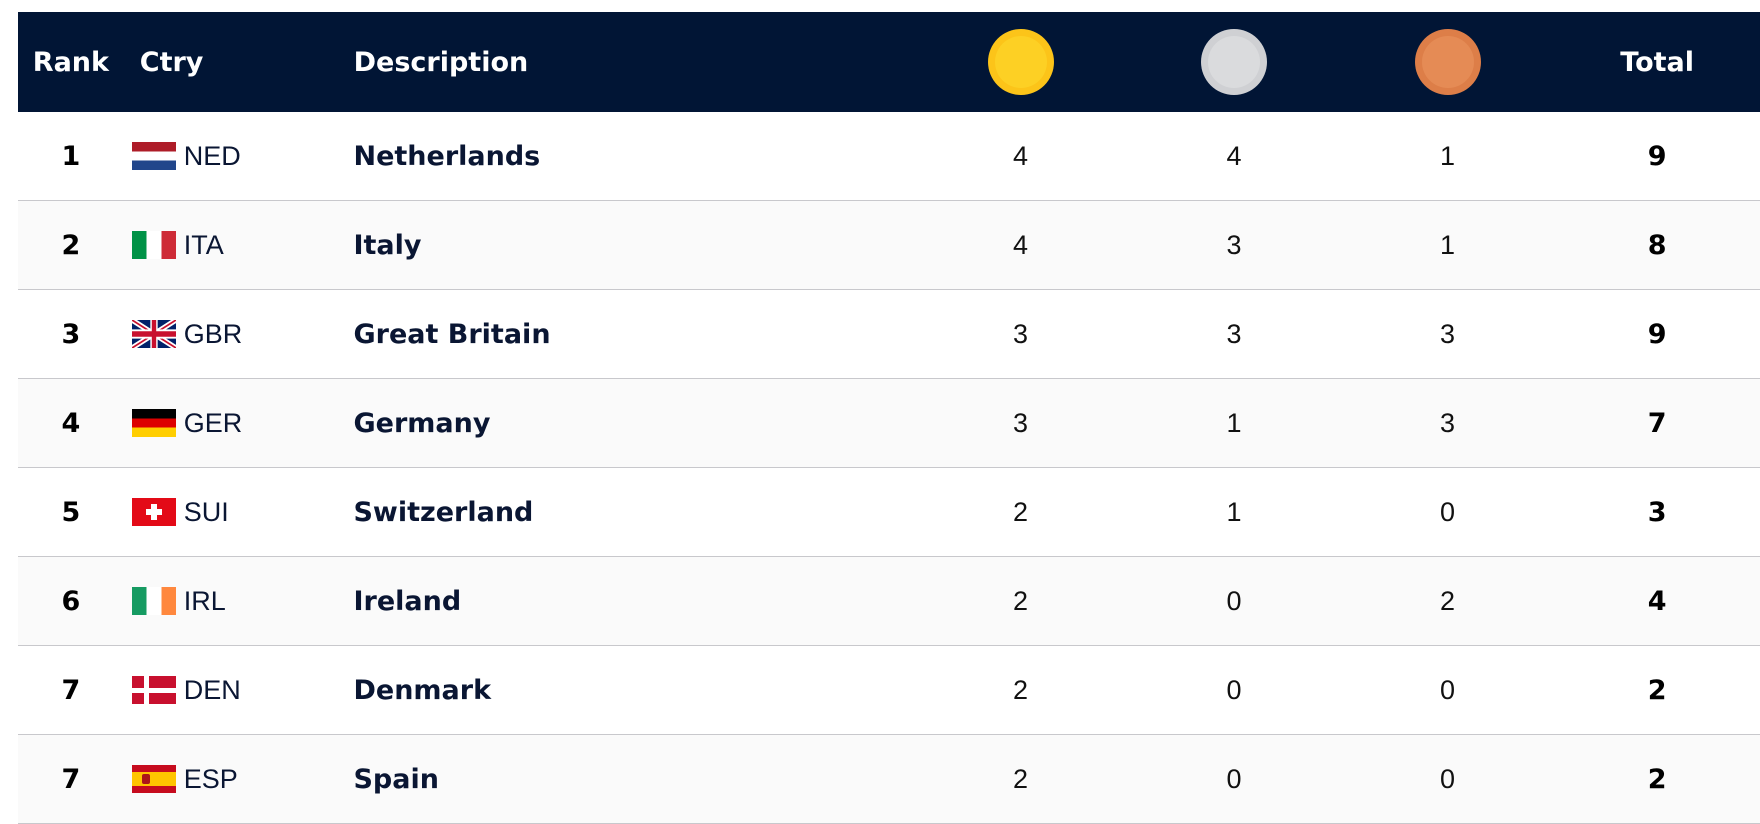 The image size is (1760, 824). What do you see at coordinates (153, 512) in the screenshot?
I see `flag-sui-icon` at bounding box center [153, 512].